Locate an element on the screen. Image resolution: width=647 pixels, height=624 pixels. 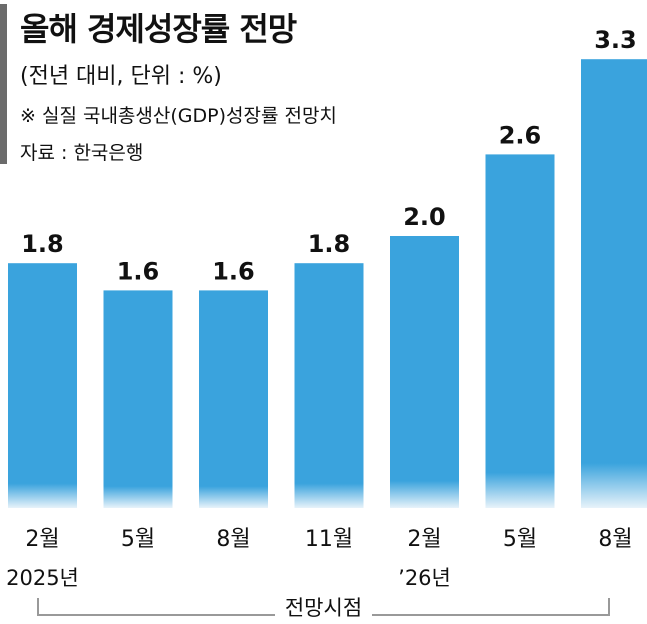
bar-value-label: 2.0 is located at coordinates (424, 217).